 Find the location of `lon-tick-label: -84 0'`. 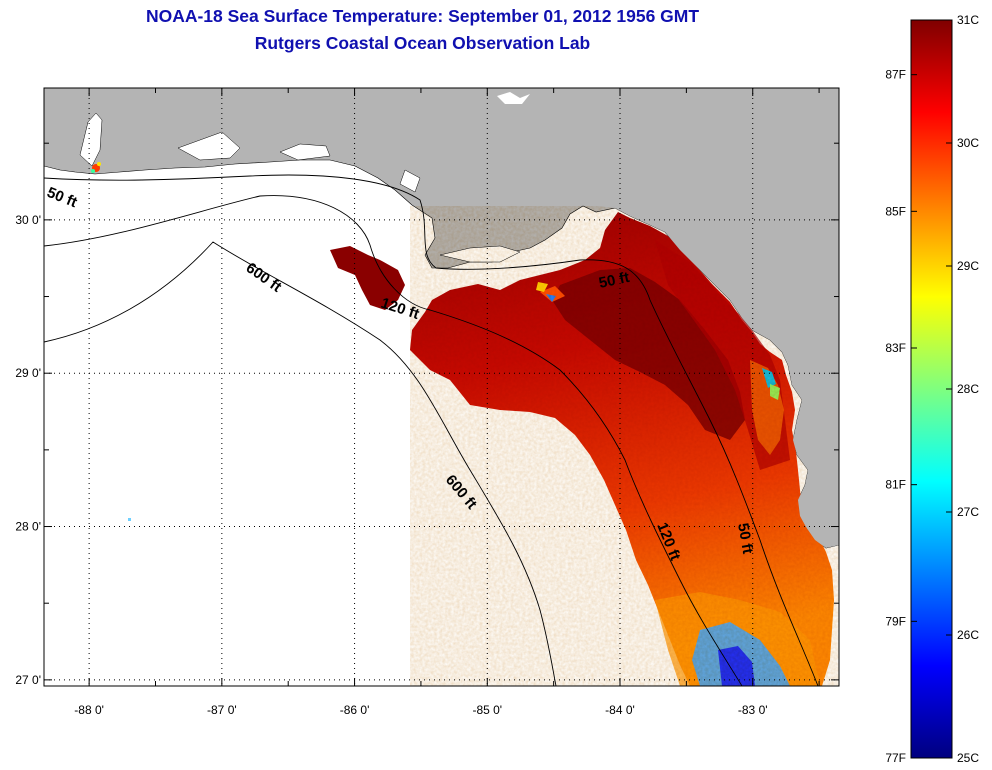

lon-tick-label: -84 0' is located at coordinates (620, 710).